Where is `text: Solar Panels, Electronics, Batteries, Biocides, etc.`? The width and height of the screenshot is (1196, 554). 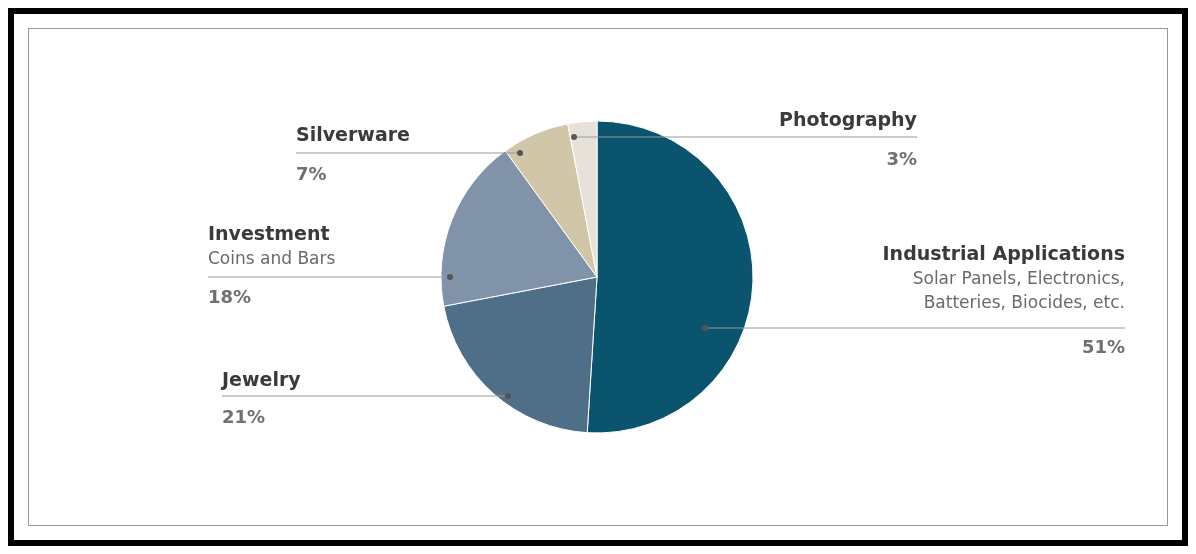
text: Solar Panels, Electronics, Batteries, Biocides, etc. is located at coordinates (1018, 290).